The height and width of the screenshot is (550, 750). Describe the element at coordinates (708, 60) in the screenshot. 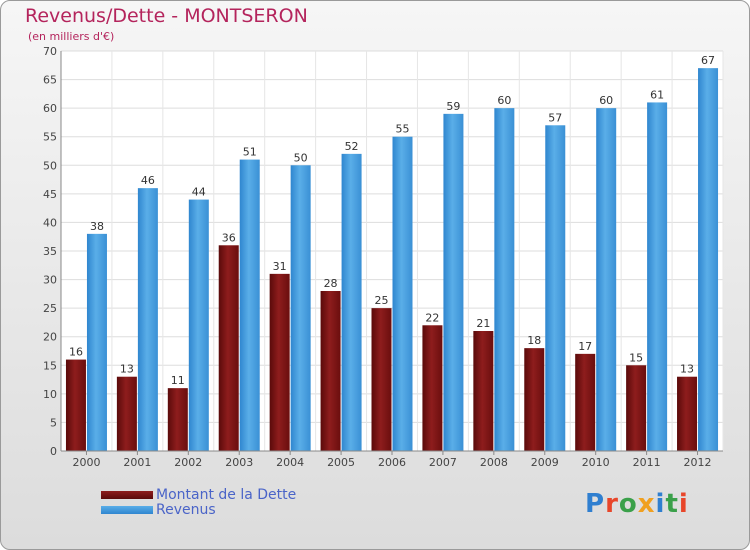

I see `data-label-revenus: 67` at that location.